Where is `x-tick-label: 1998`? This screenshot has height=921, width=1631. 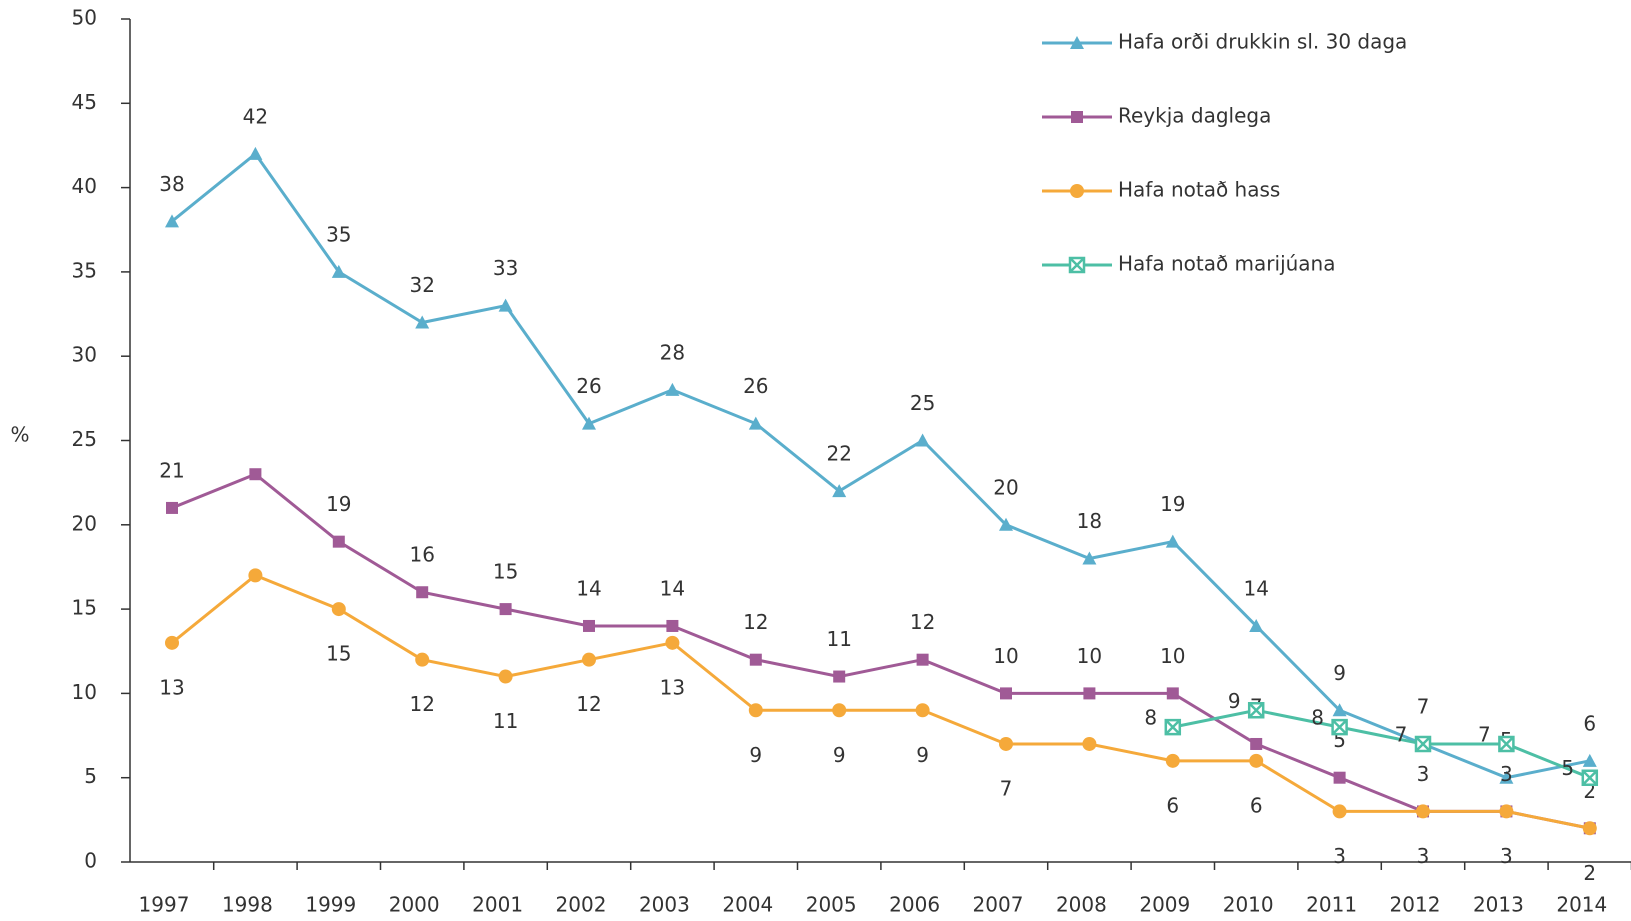 x-tick-label: 1998 is located at coordinates (247, 905).